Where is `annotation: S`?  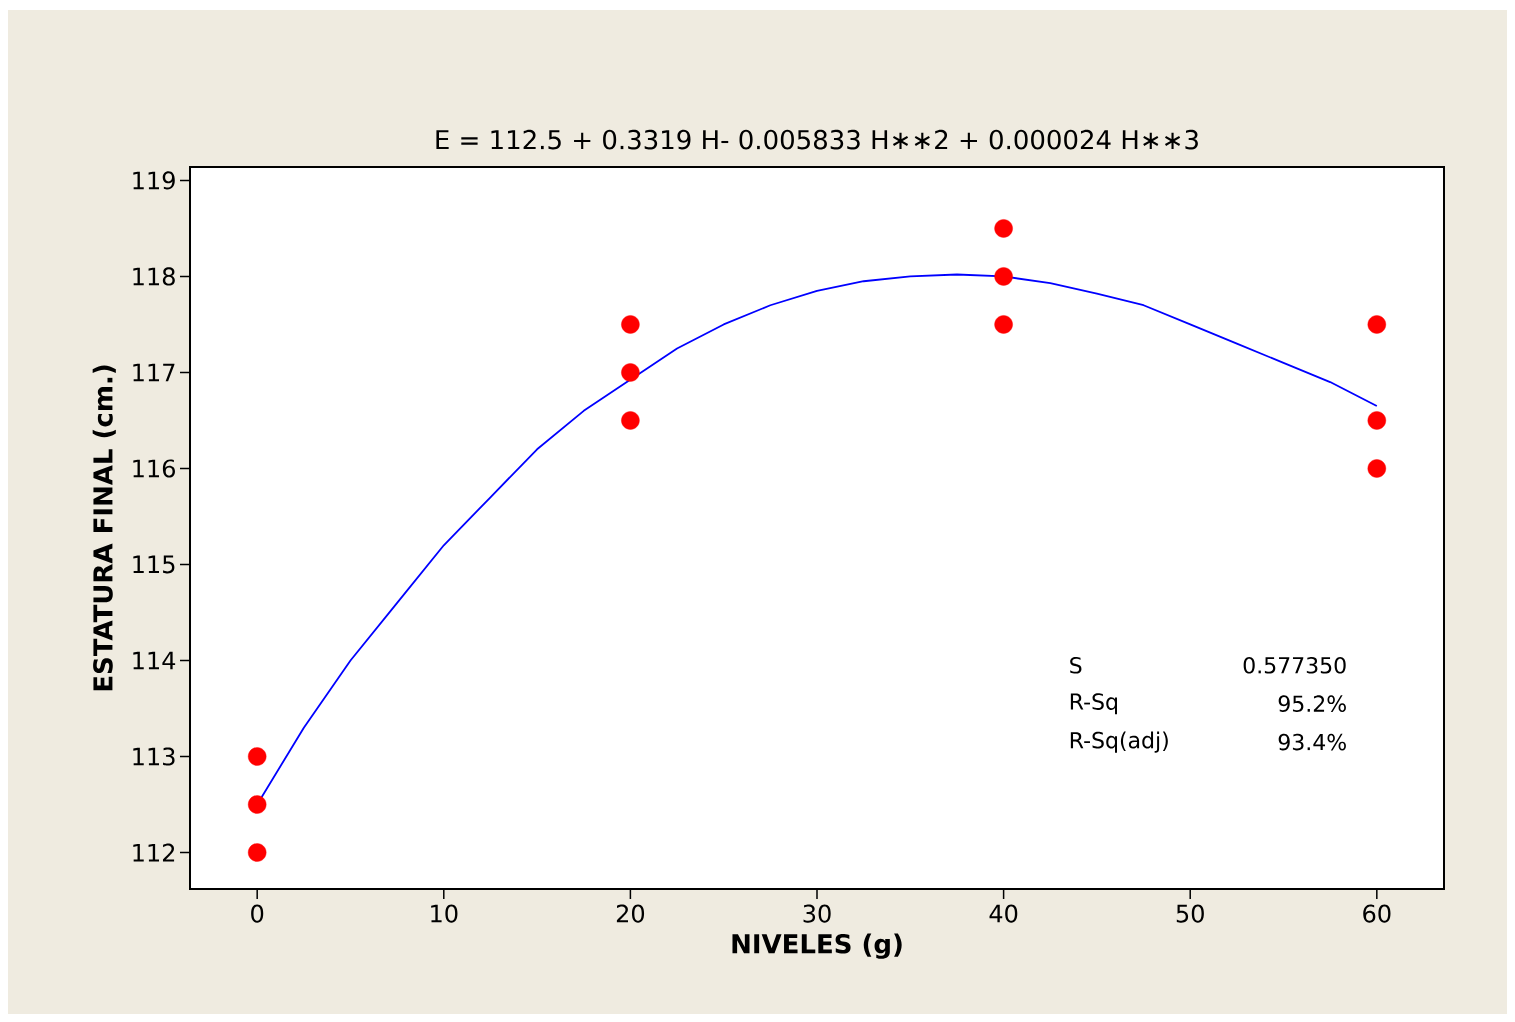
annotation: S is located at coordinates (1076, 665).